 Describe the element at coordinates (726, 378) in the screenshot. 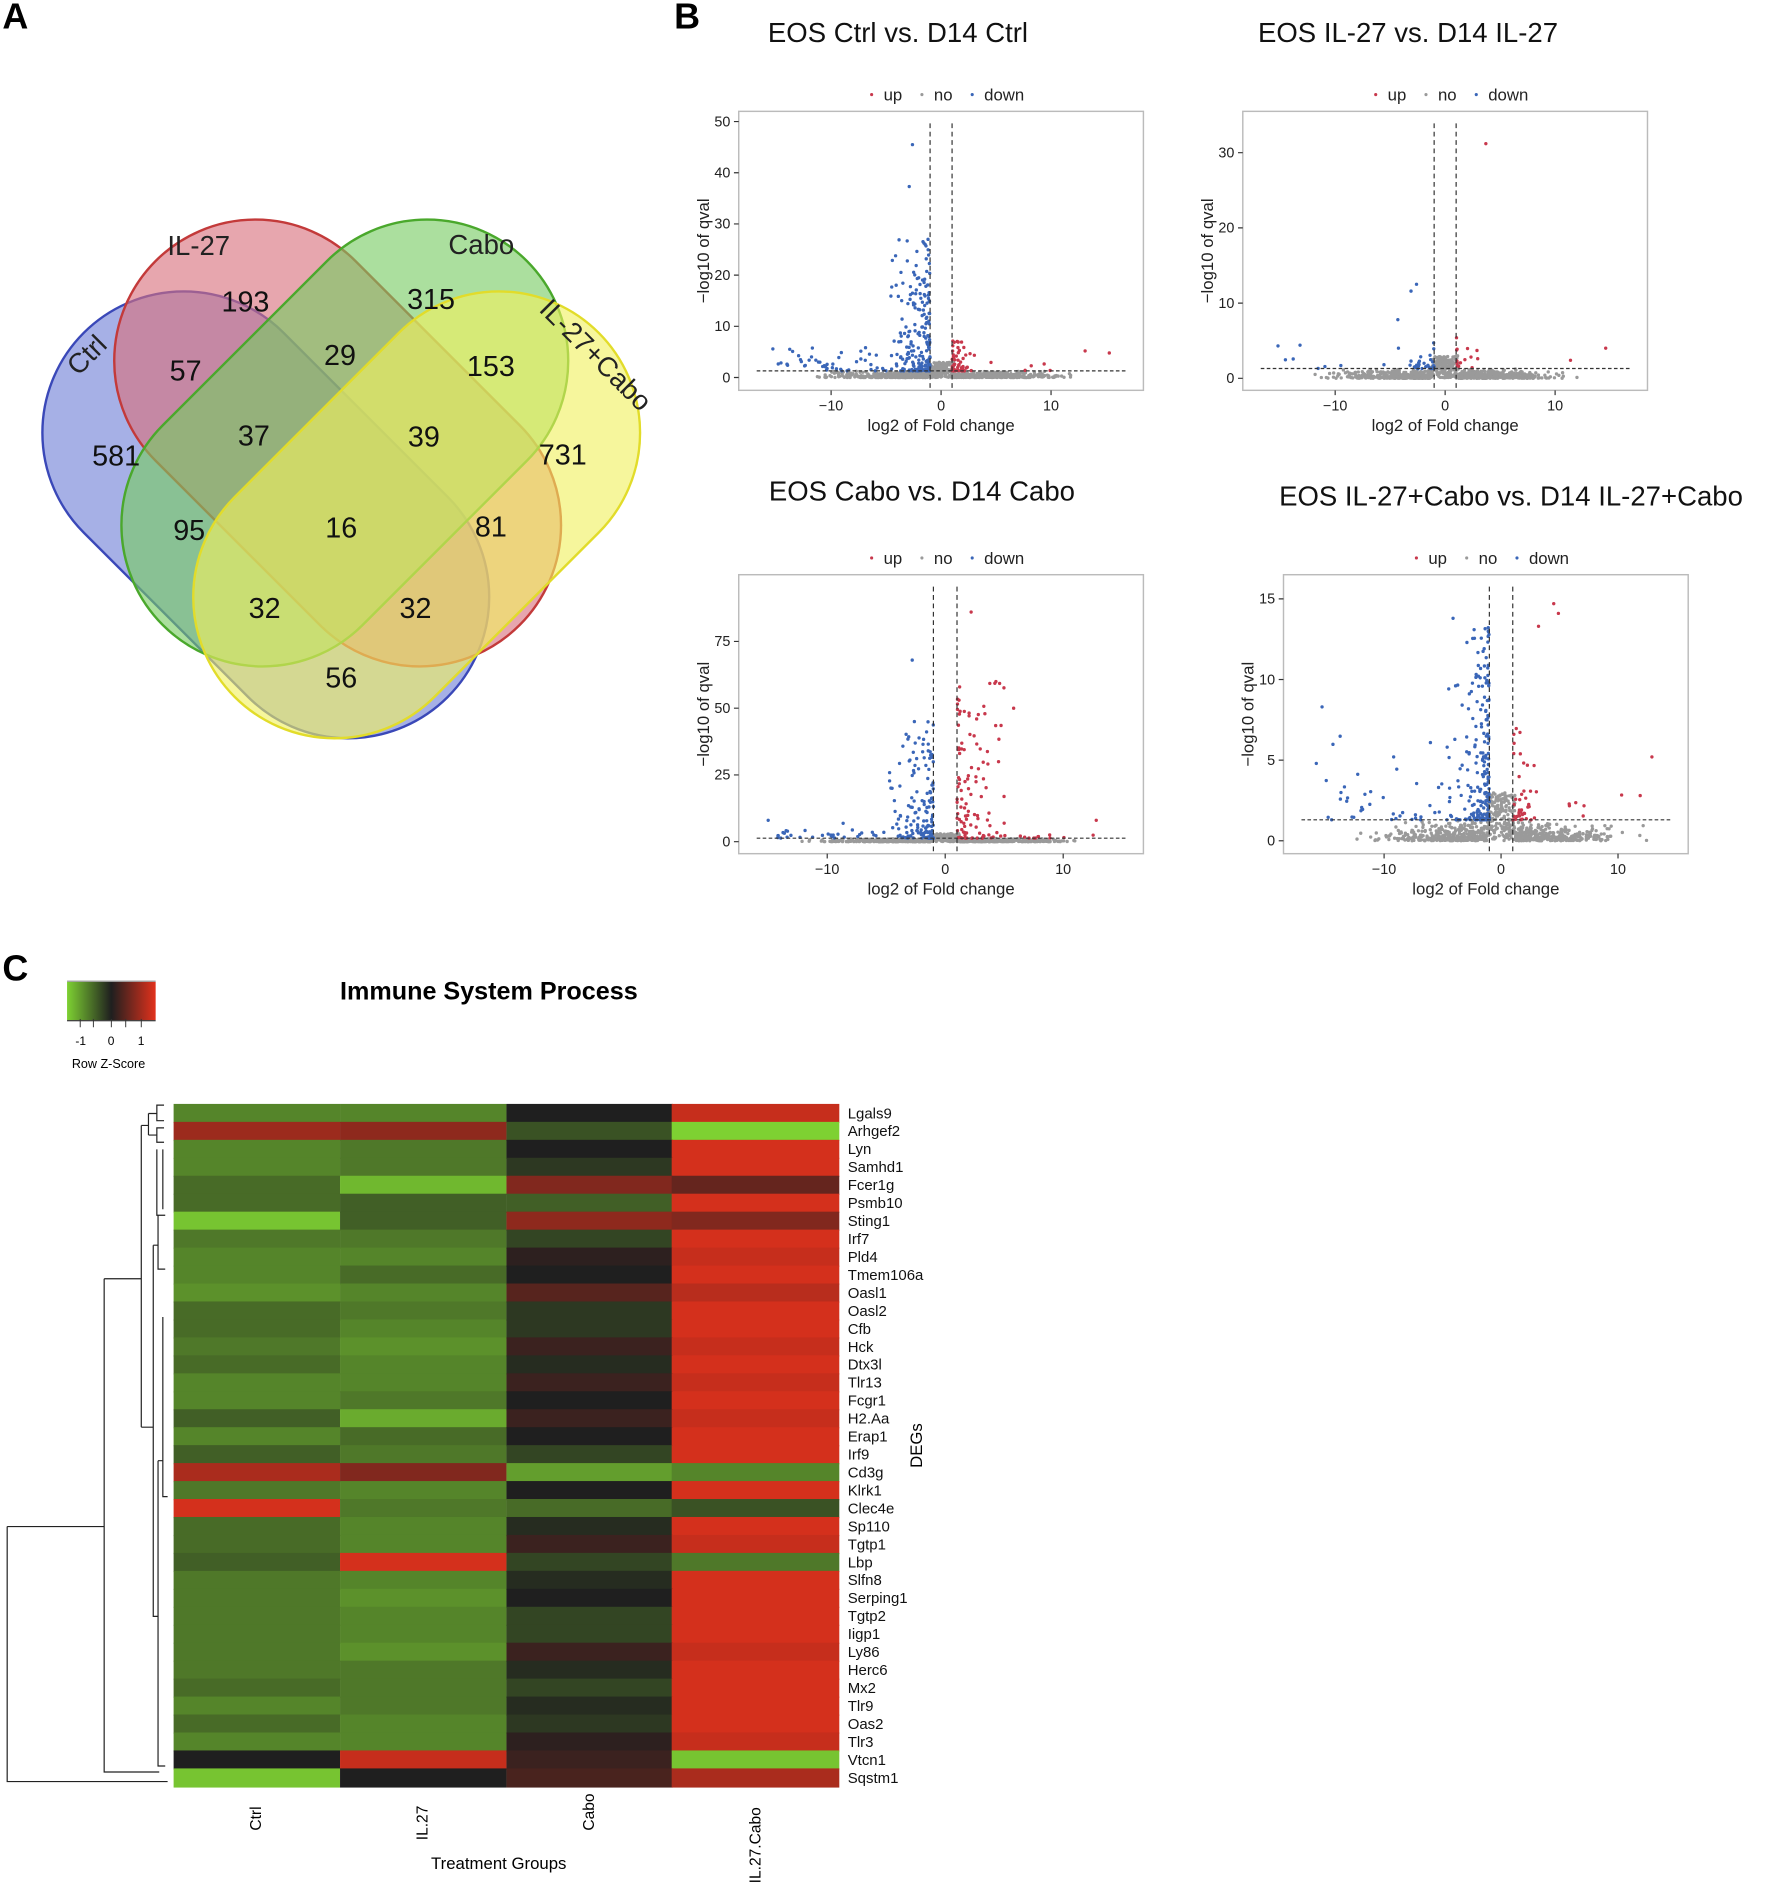

I see `y-tick-label: 0` at that location.